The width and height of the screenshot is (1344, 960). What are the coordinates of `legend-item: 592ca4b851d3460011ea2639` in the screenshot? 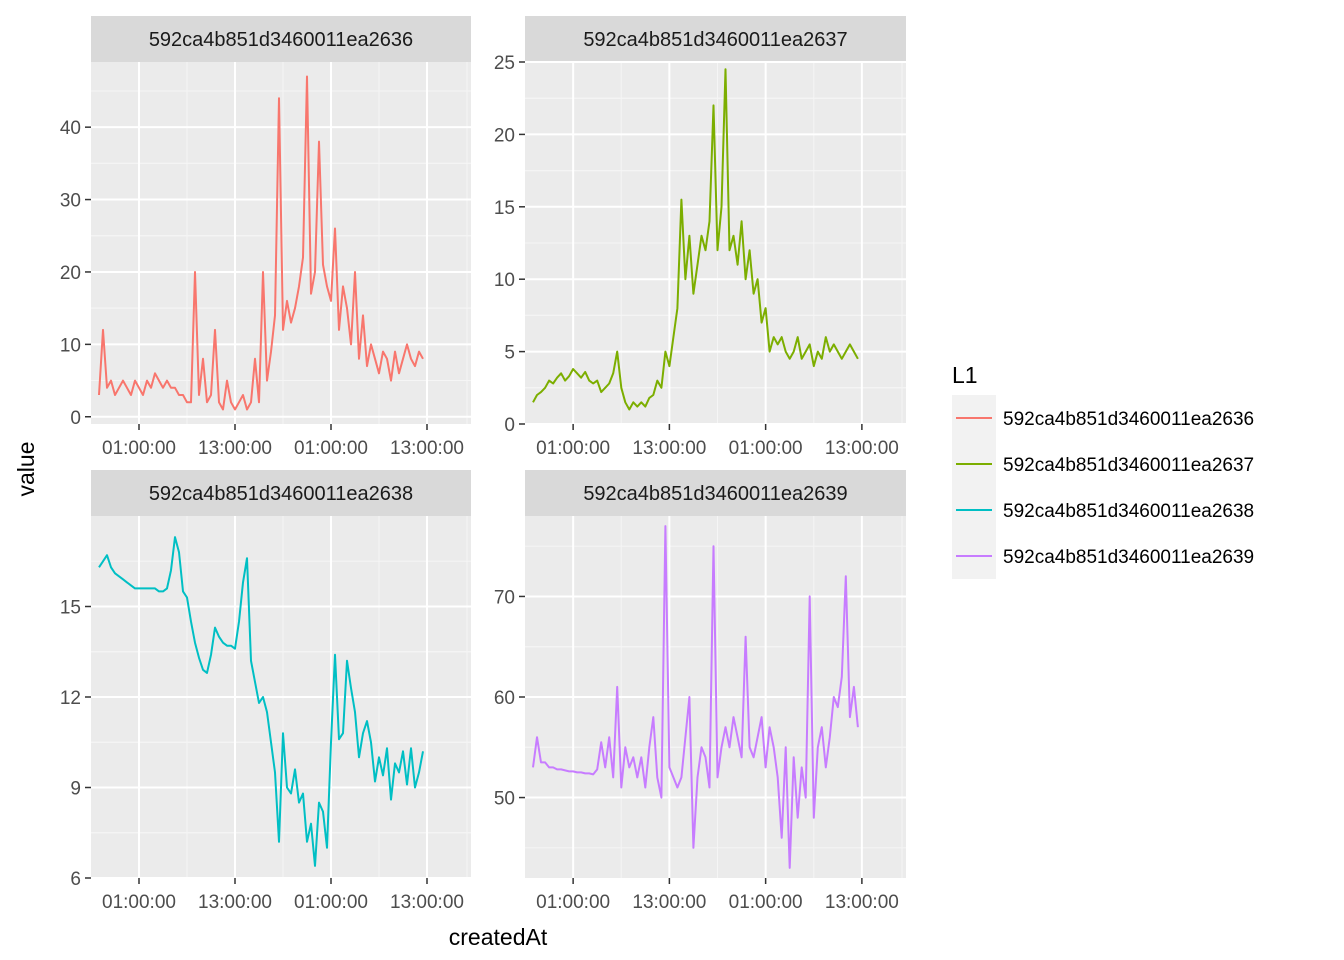 It's located at (1103, 556).